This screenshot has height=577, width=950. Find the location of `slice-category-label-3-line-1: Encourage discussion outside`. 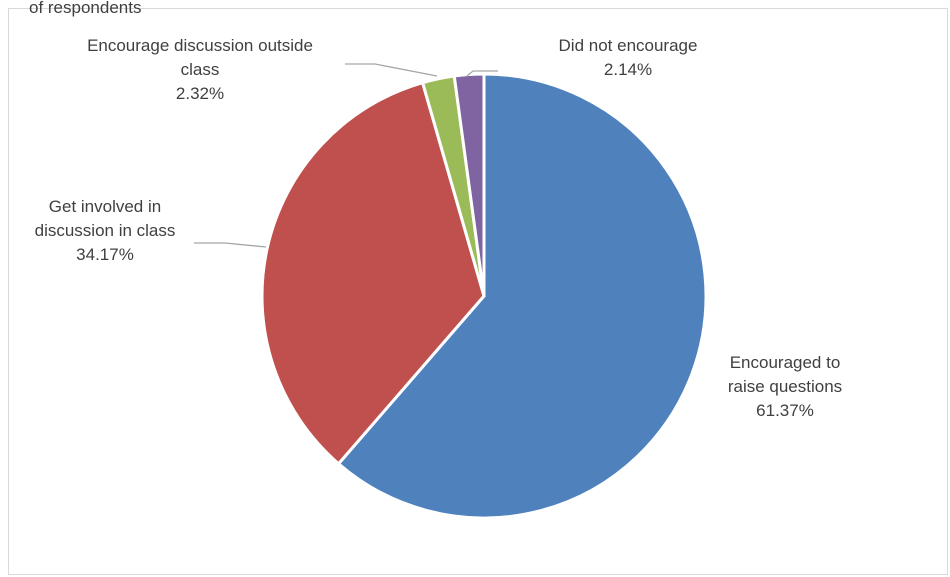

slice-category-label-3-line-1: Encourage discussion outside is located at coordinates (200, 45).